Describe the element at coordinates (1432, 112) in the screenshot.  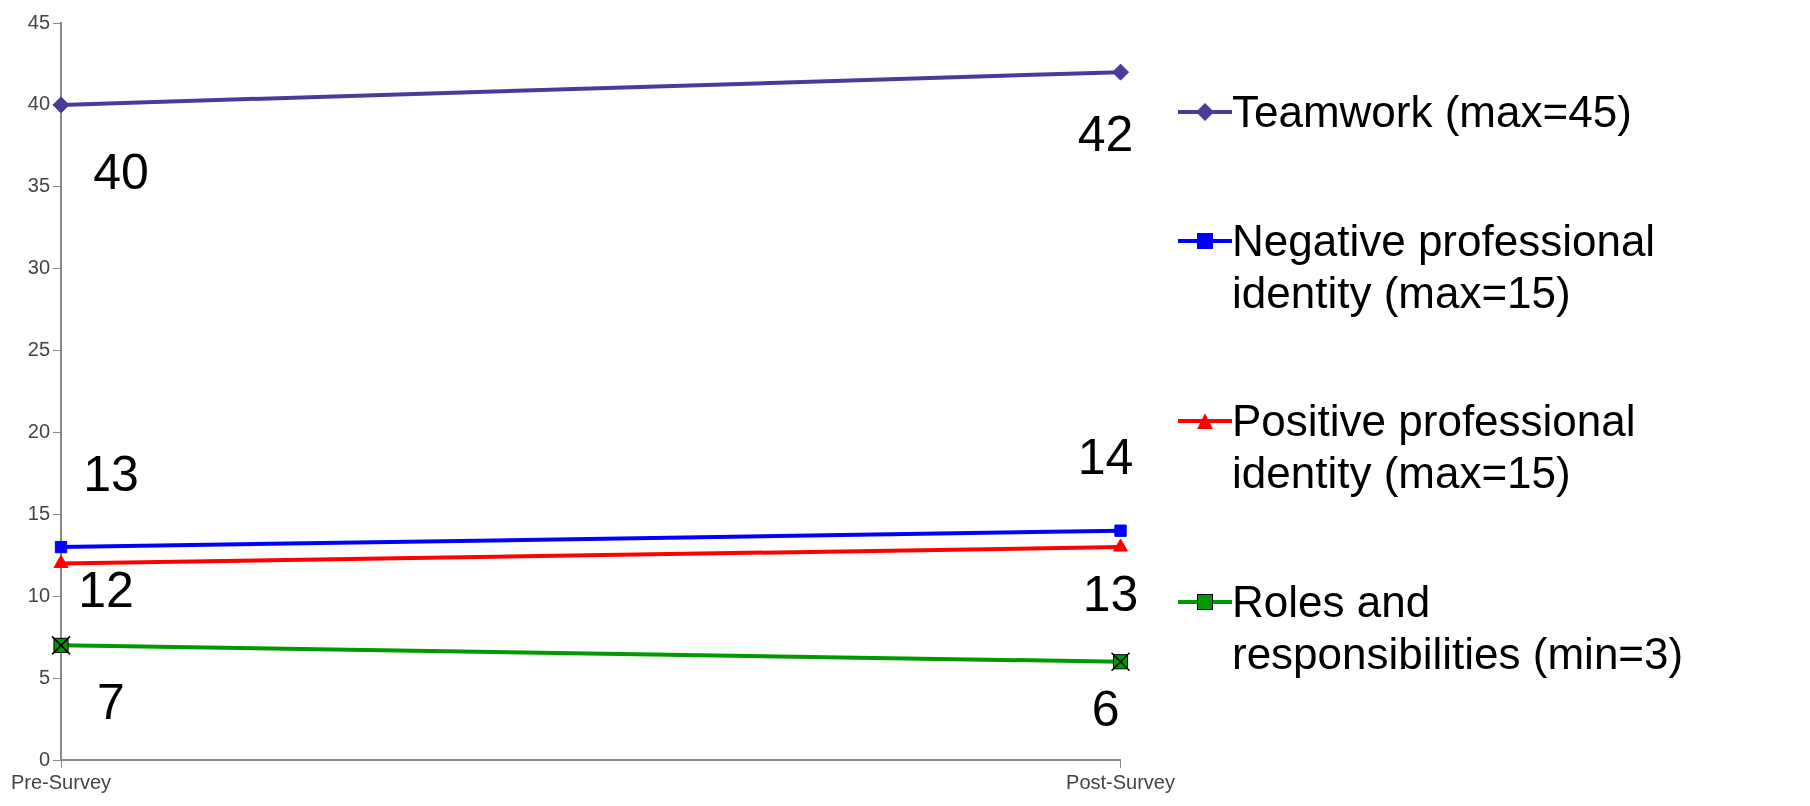
I see `legend-label: Teamwork (max=45)` at that location.